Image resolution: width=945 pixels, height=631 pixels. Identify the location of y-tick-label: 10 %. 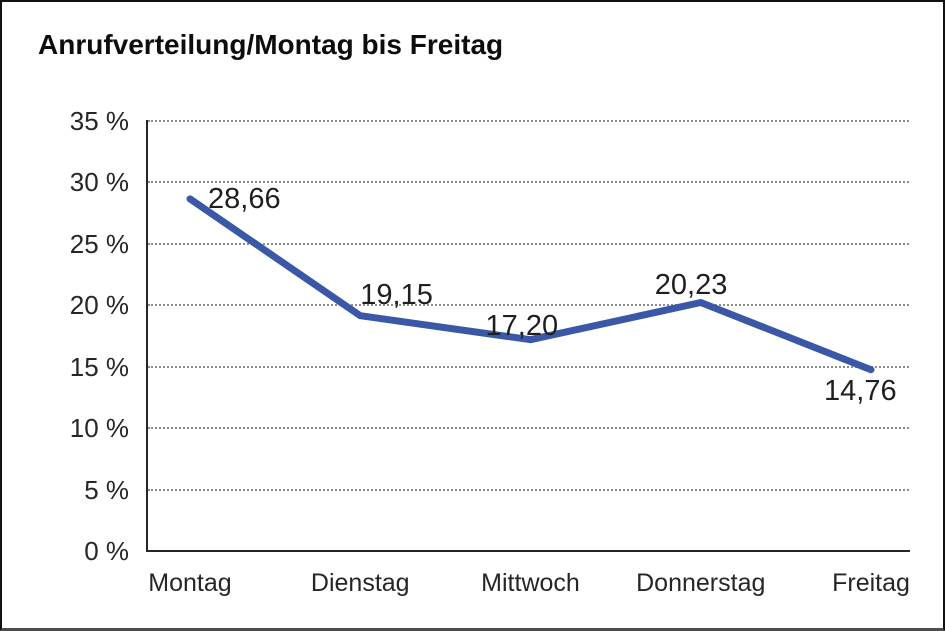
(99, 428).